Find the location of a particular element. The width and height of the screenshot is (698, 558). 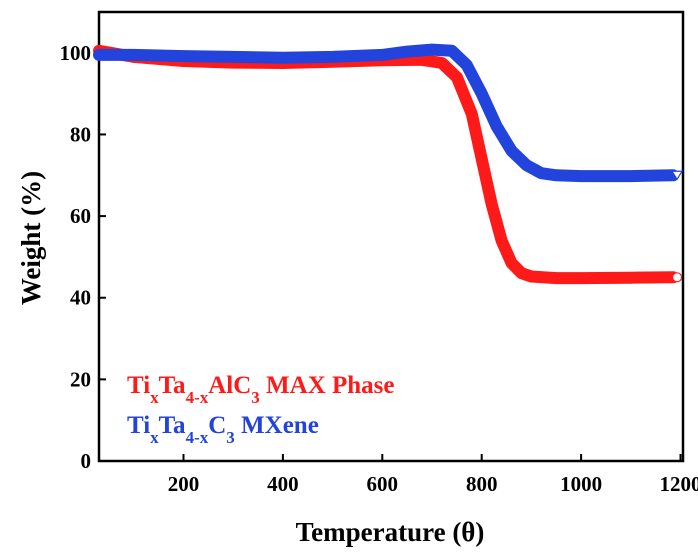

y-tick-label: 60 is located at coordinates (80, 216).